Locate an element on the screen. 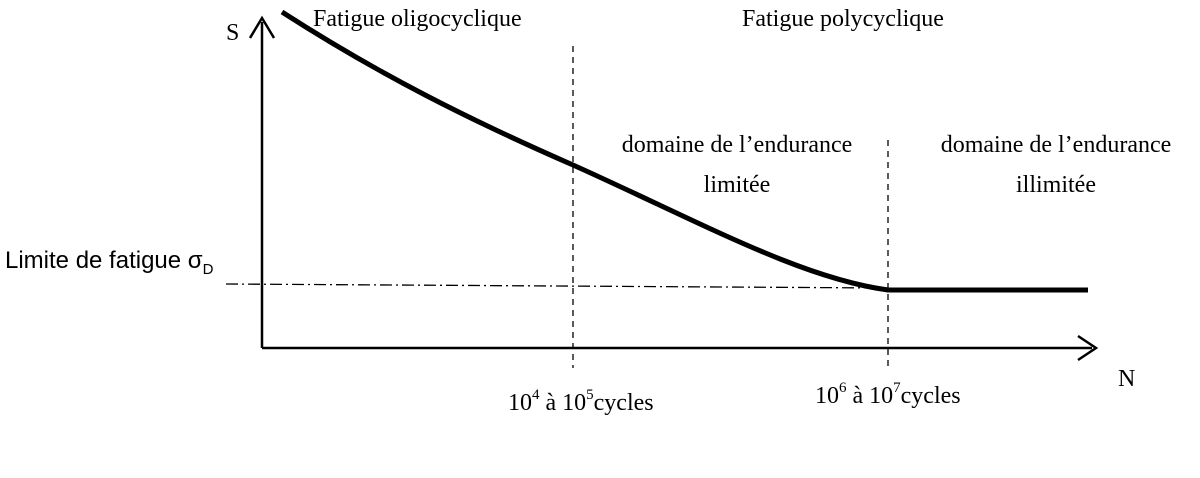 The height and width of the screenshot is (478, 1200). tick-1-exp-a: 4 is located at coordinates (536, 395).